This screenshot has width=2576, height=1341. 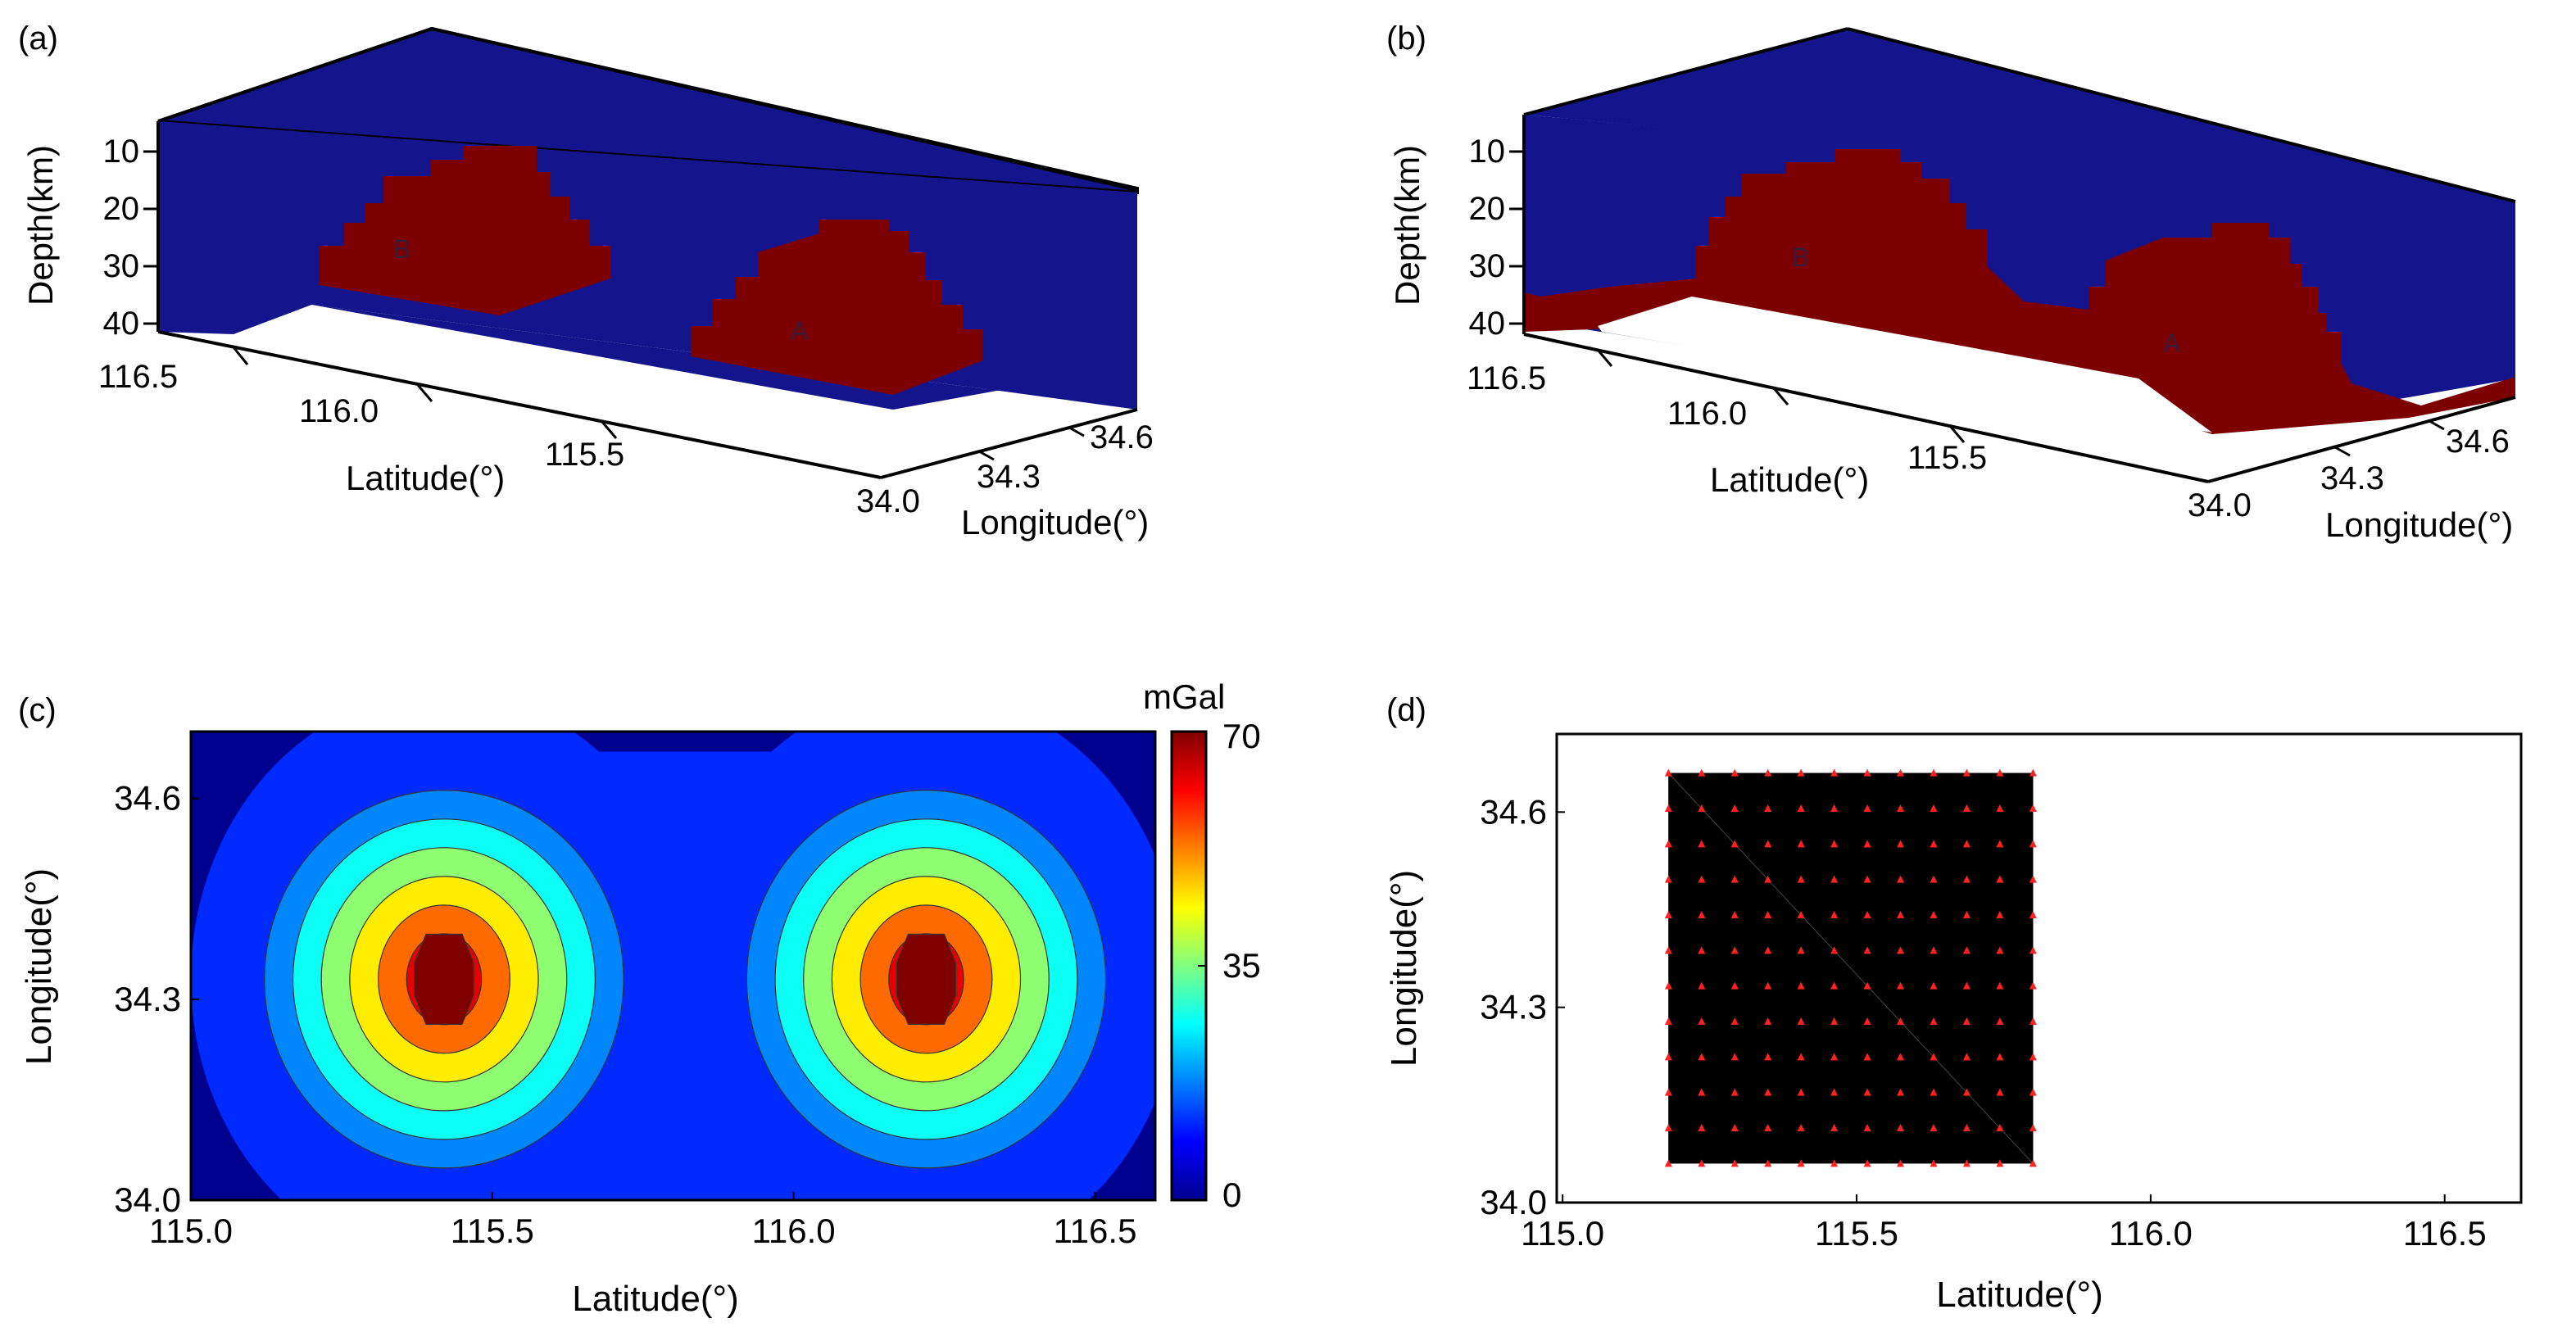 I want to click on panel-b-lat-tick-label-1165: 116.5, so click(x=1506, y=378).